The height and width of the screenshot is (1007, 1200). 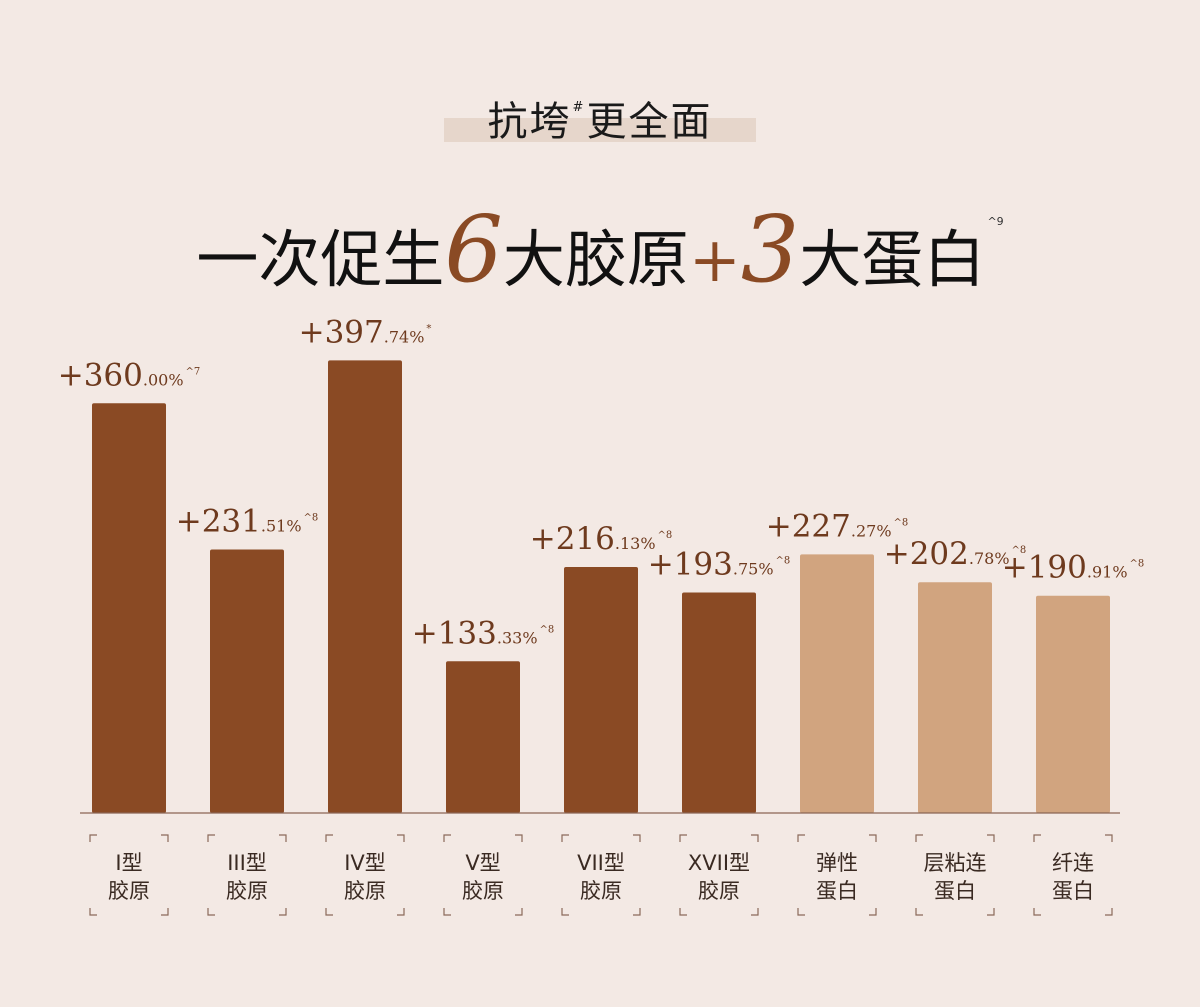 What do you see at coordinates (600, 236) in the screenshot?
I see `headline: 一次促生6大胶原+3大蛋白^9` at bounding box center [600, 236].